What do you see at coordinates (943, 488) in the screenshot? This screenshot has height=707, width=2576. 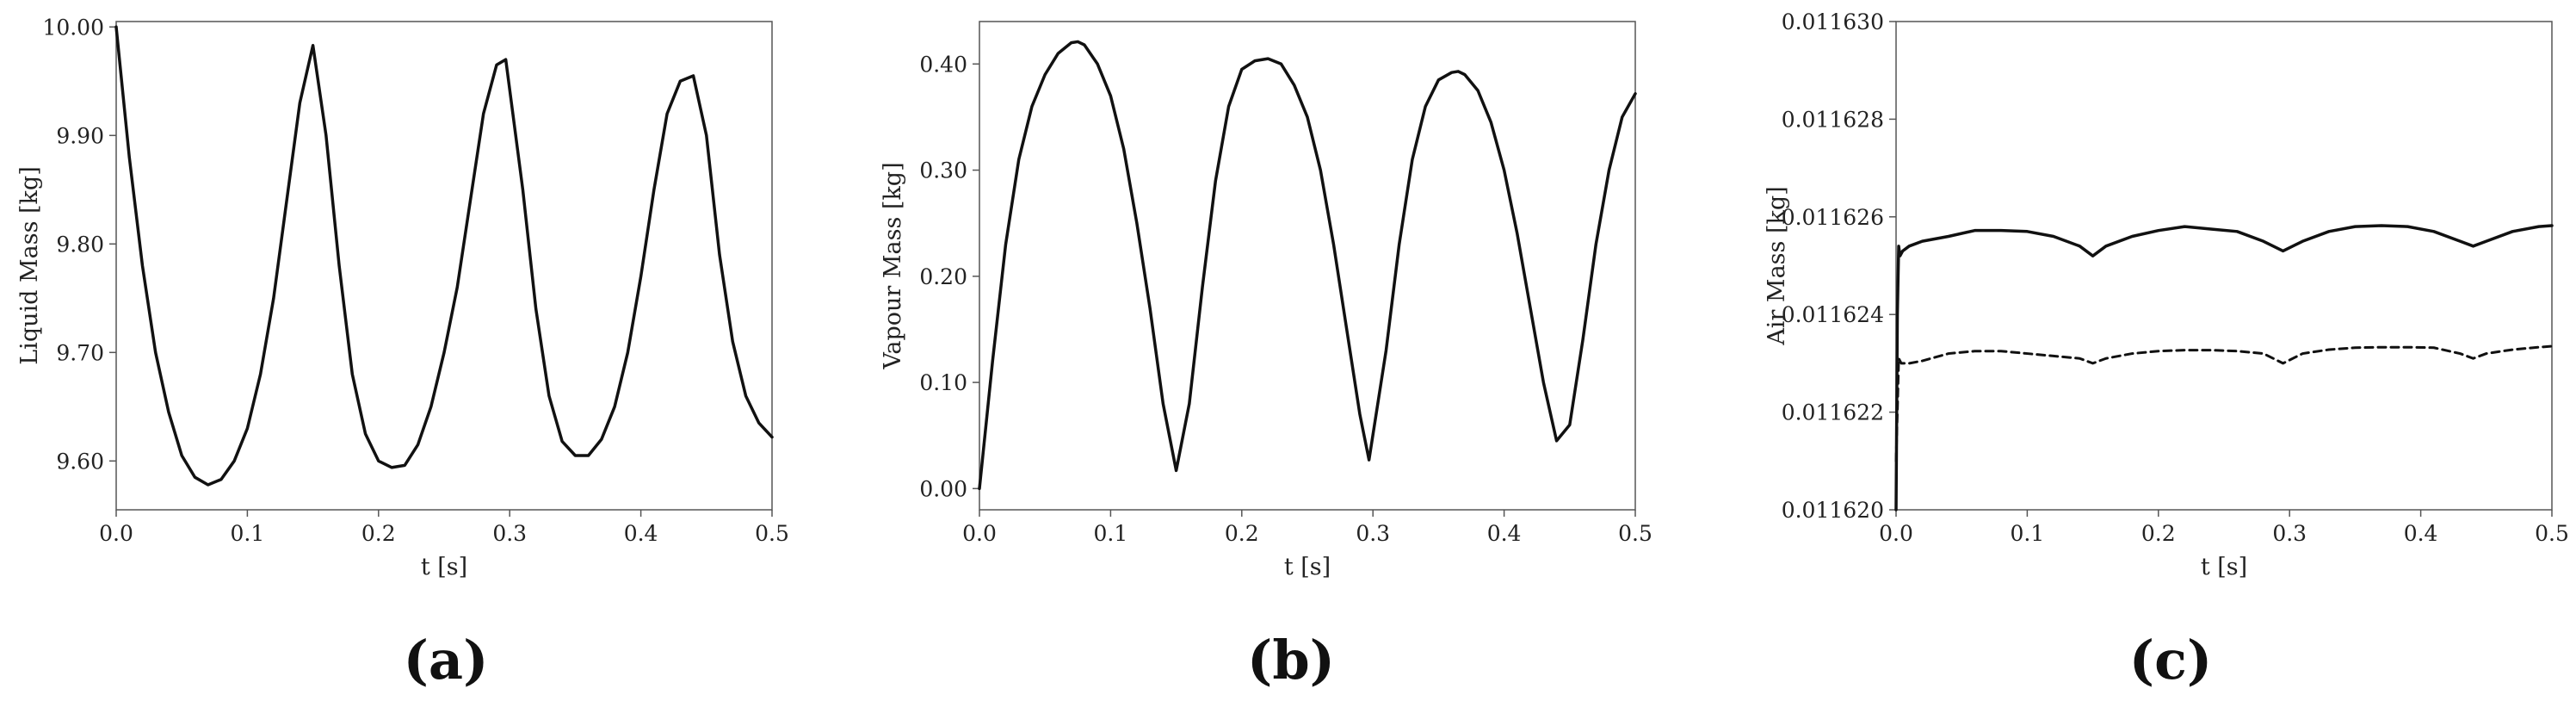 I see `y-tick-label: 0.00` at bounding box center [943, 488].